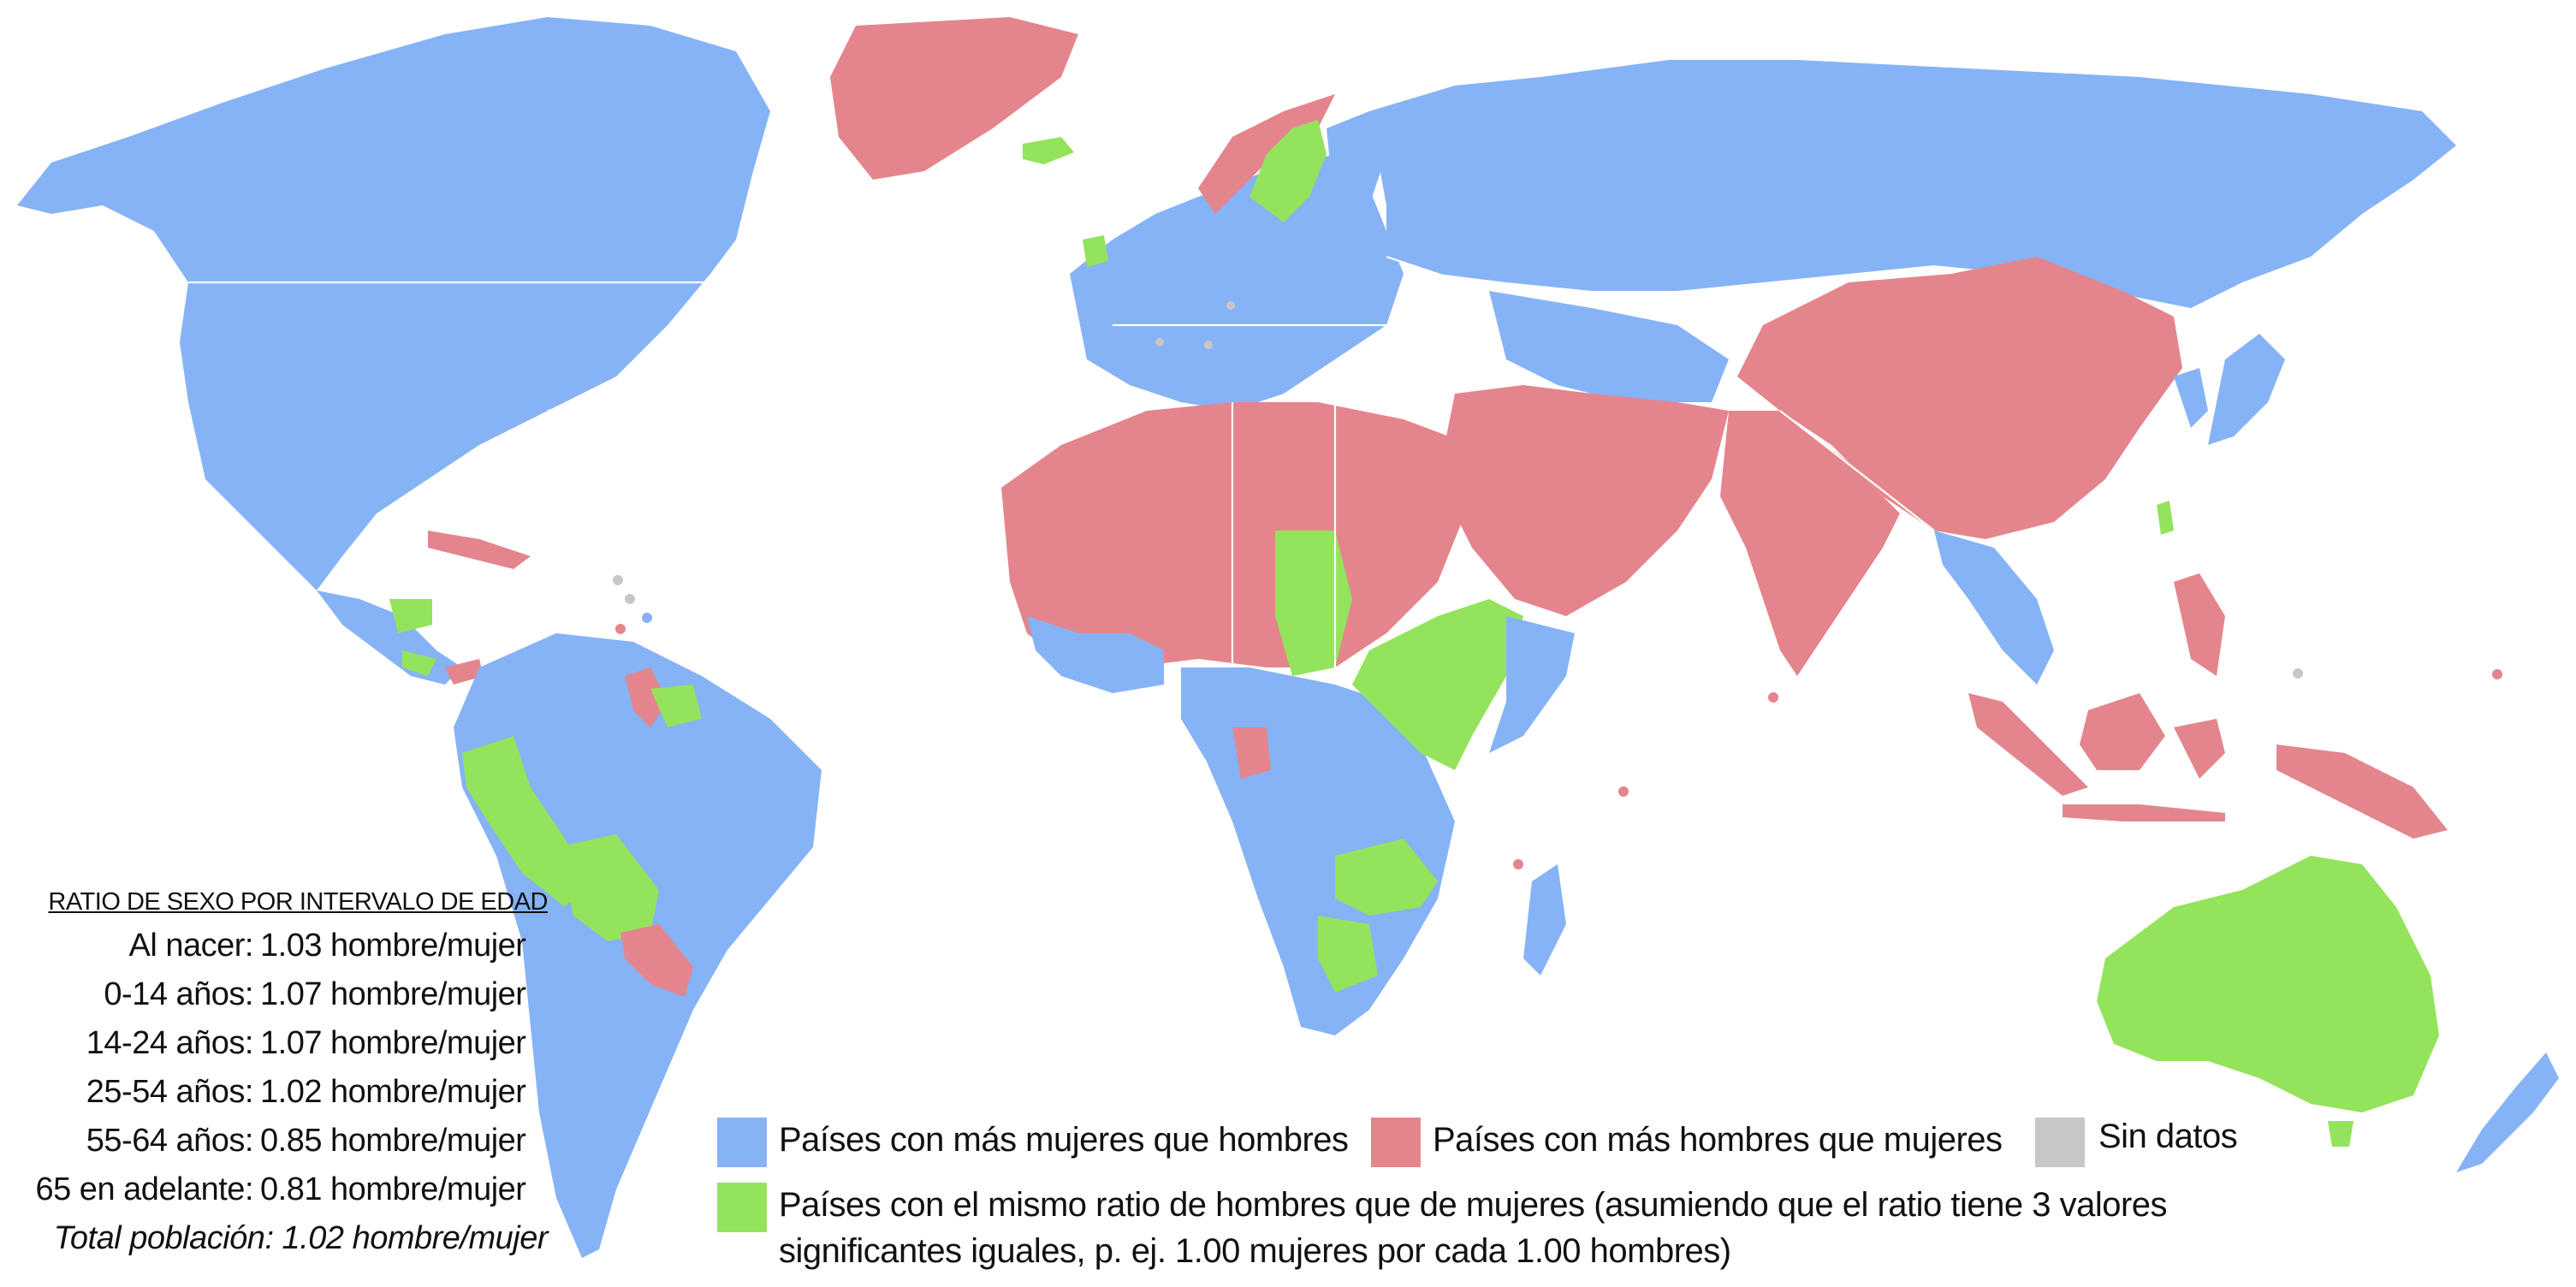  Describe the element at coordinates (479, 550) in the screenshot. I see `region-cuba` at that location.